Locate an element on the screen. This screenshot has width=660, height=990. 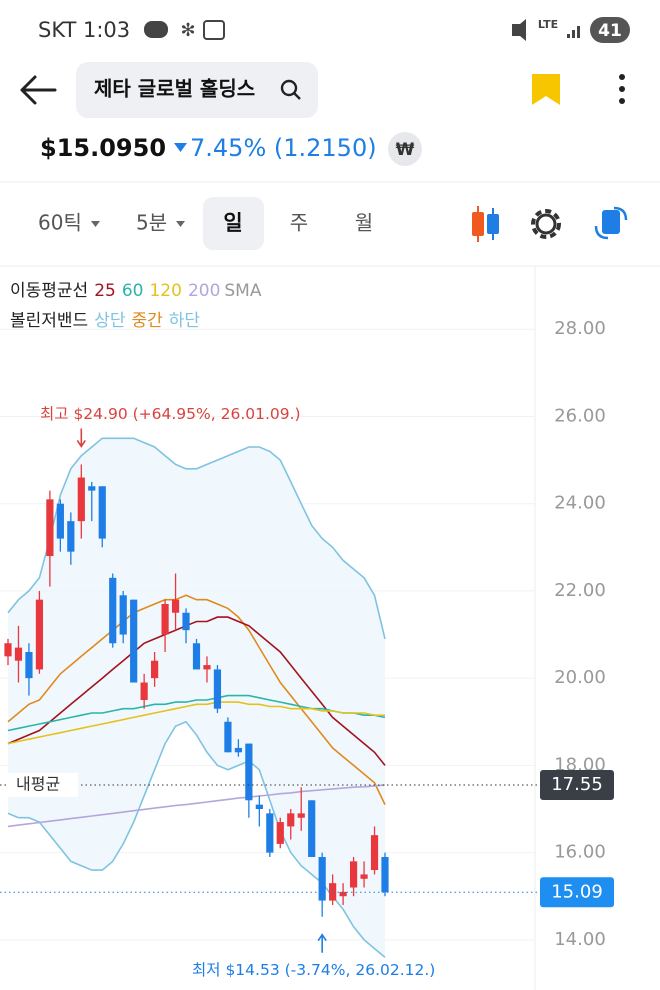
price-change: 7.45% (1.2150) is located at coordinates (283, 148).